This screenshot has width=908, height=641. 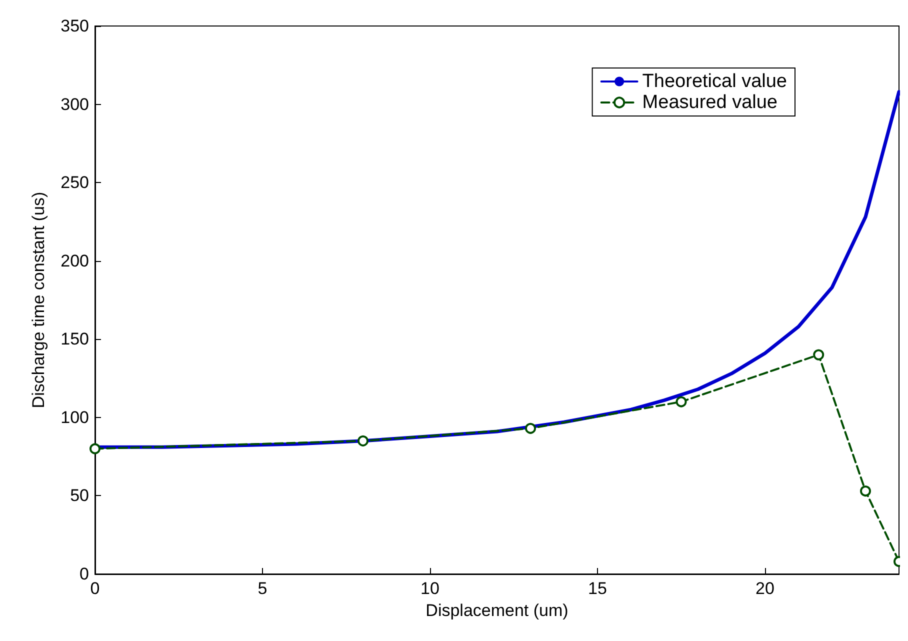 I want to click on y-tick-label: 0, so click(x=84, y=574).